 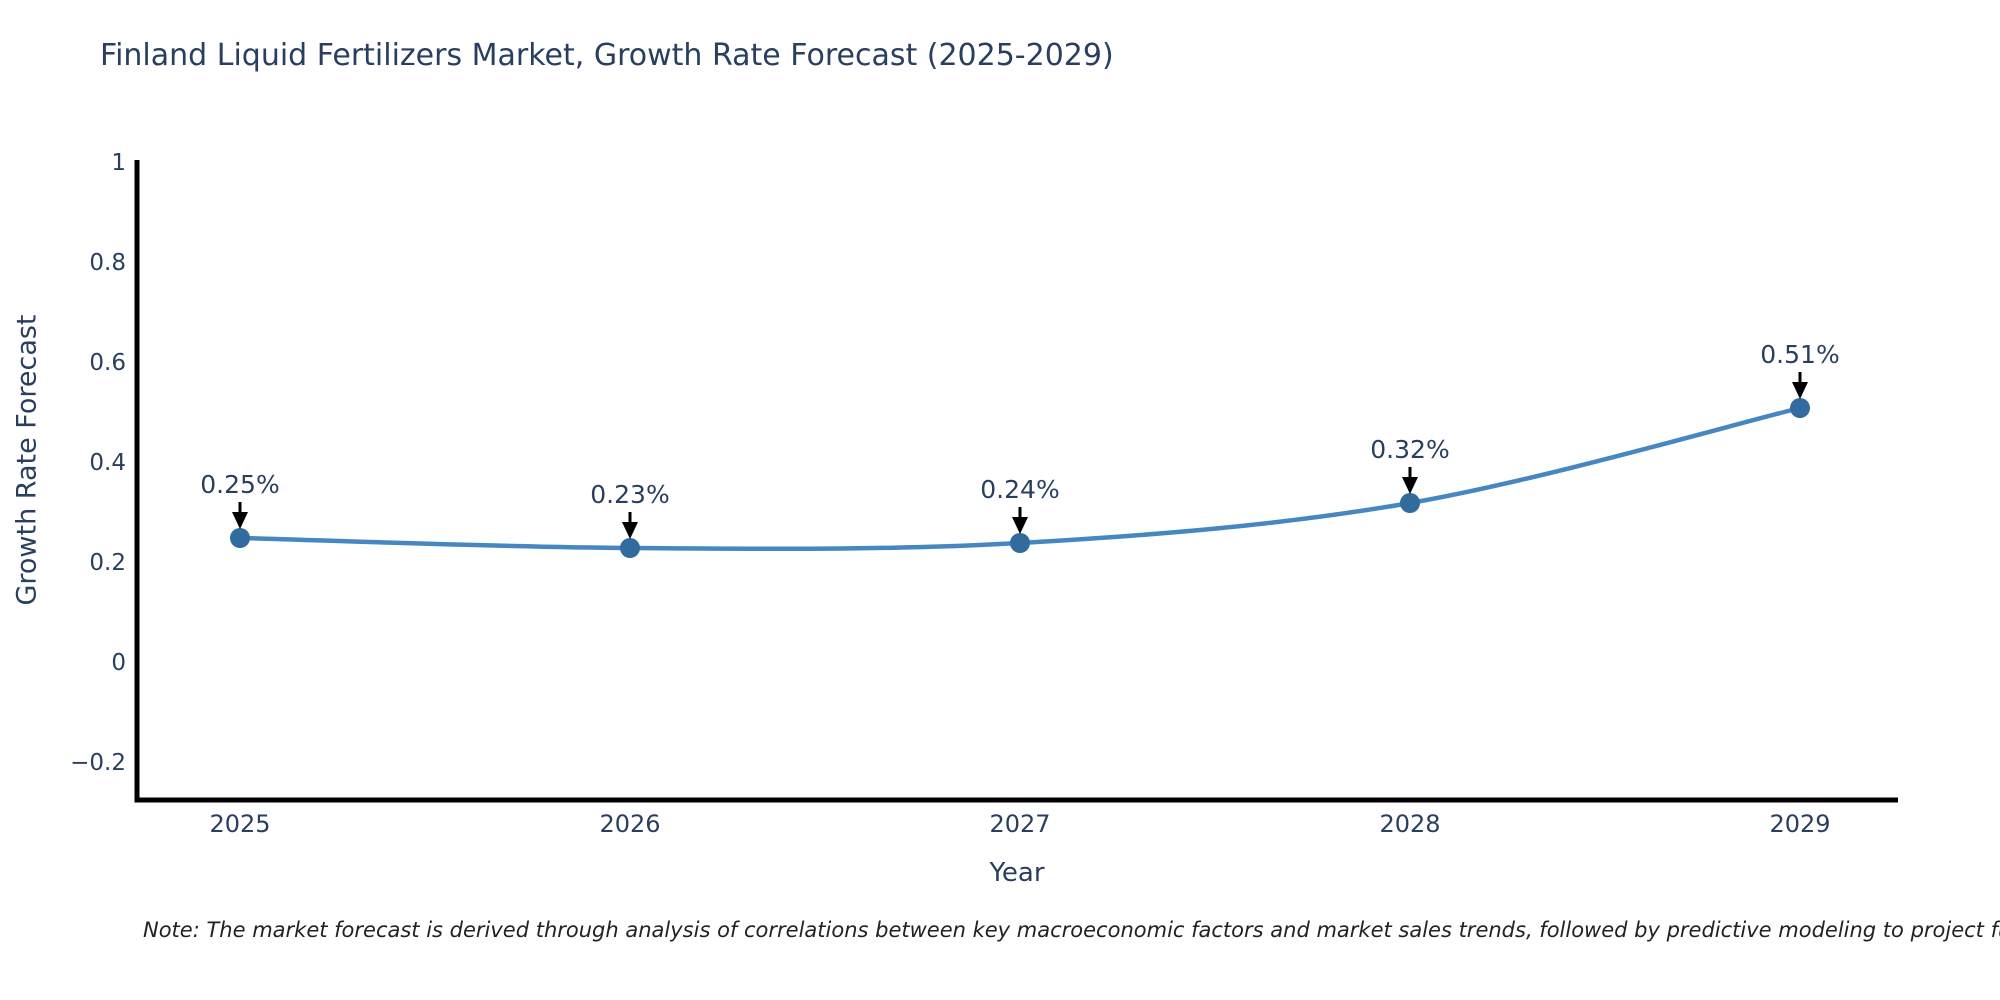 What do you see at coordinates (1800, 354) in the screenshot?
I see `point-value-label: 0.51%` at bounding box center [1800, 354].